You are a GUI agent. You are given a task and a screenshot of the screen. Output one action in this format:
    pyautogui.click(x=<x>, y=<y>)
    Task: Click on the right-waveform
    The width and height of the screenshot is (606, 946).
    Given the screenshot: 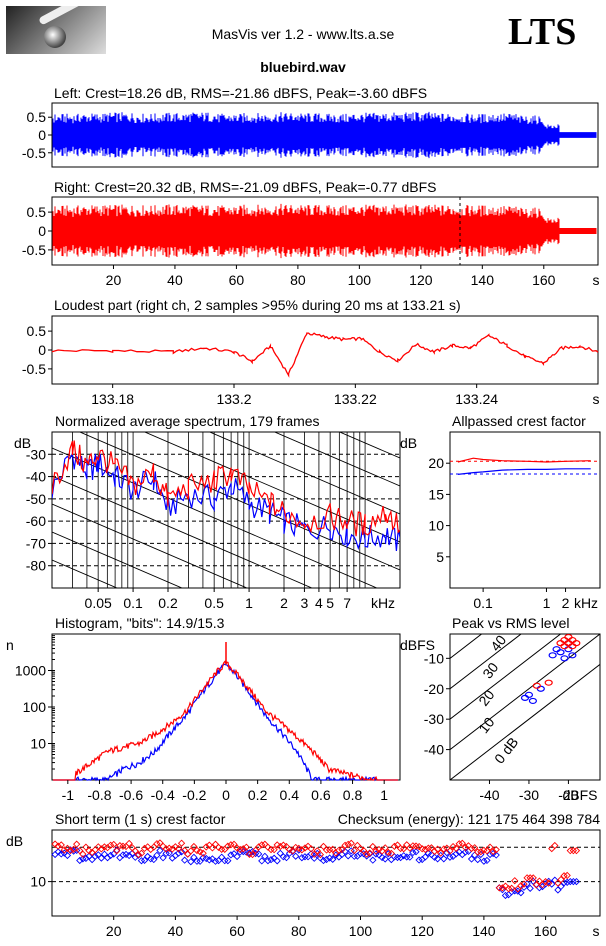 What is the action you would take?
    pyautogui.click(x=324, y=231)
    